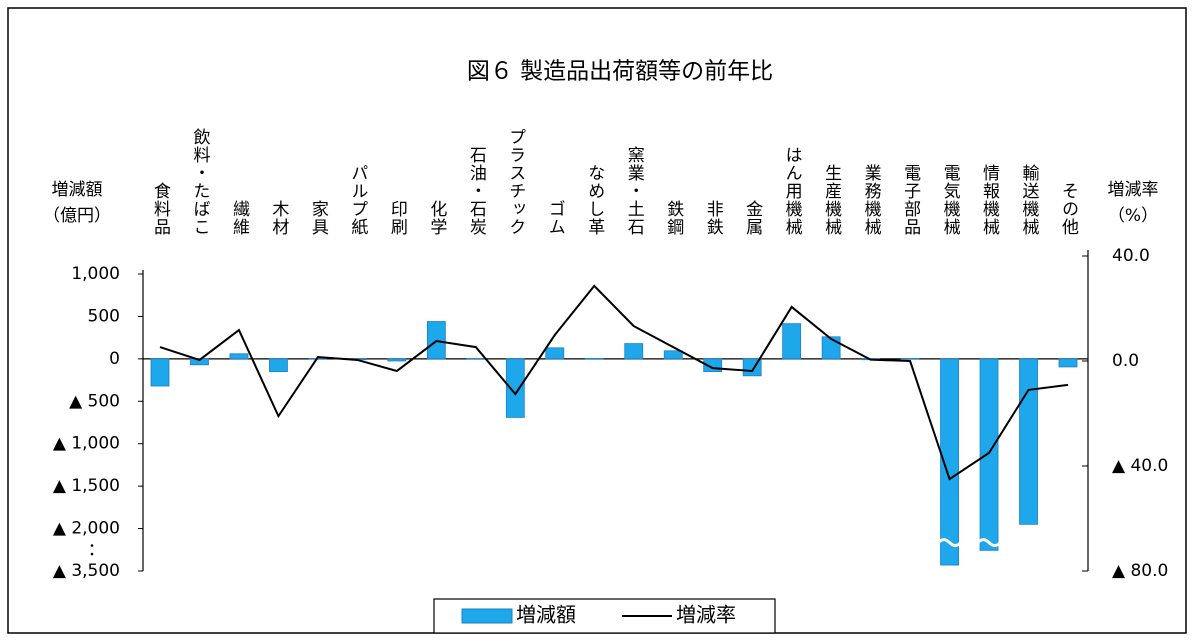  Describe the element at coordinates (86, 571) in the screenshot. I see `y-tick-label: ▲ 3,500` at that location.